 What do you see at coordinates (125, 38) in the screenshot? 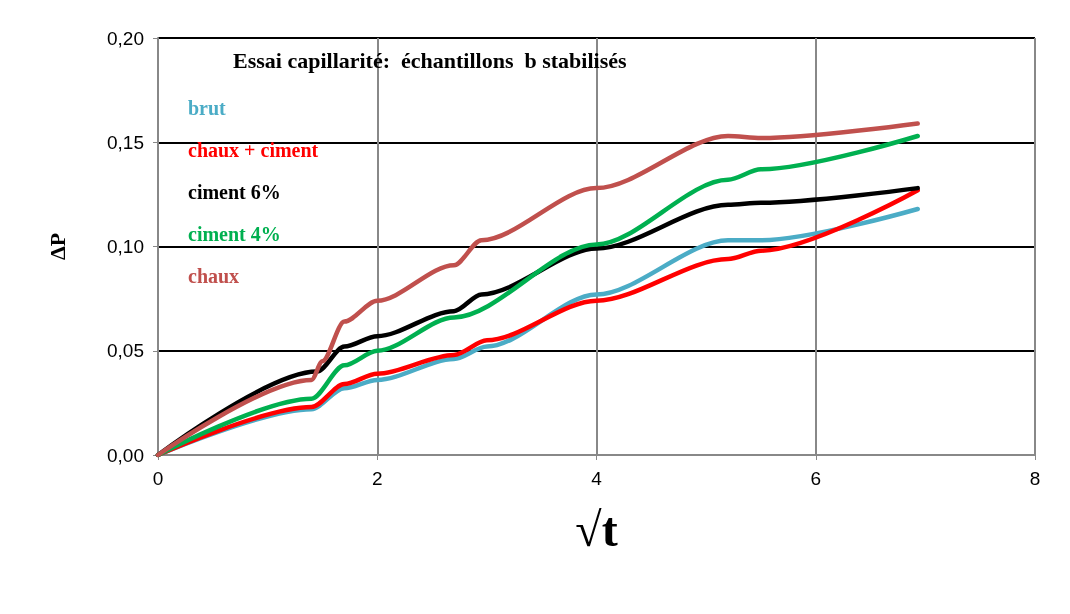
I see `y-tick-label: 0,20` at bounding box center [125, 38].